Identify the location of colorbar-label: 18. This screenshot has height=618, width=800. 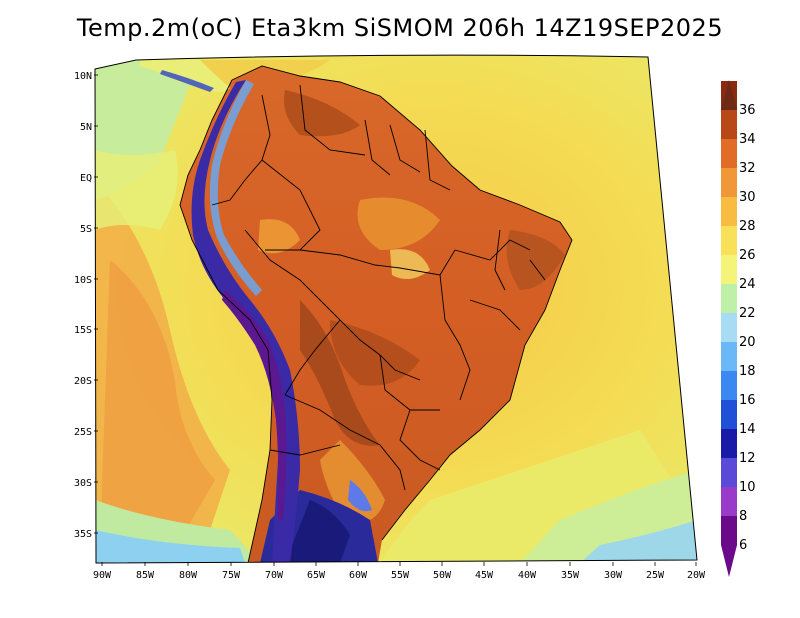
(747, 371).